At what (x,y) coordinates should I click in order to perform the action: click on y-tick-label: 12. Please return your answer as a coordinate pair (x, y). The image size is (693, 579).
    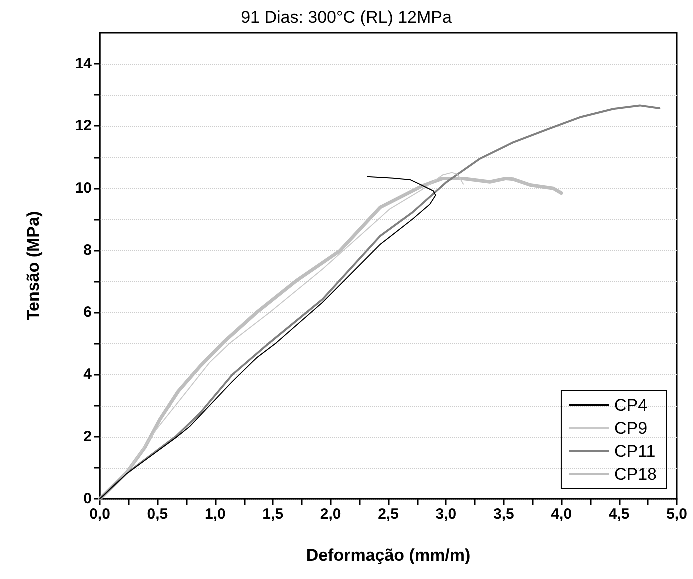
    Looking at the image, I should click on (83, 126).